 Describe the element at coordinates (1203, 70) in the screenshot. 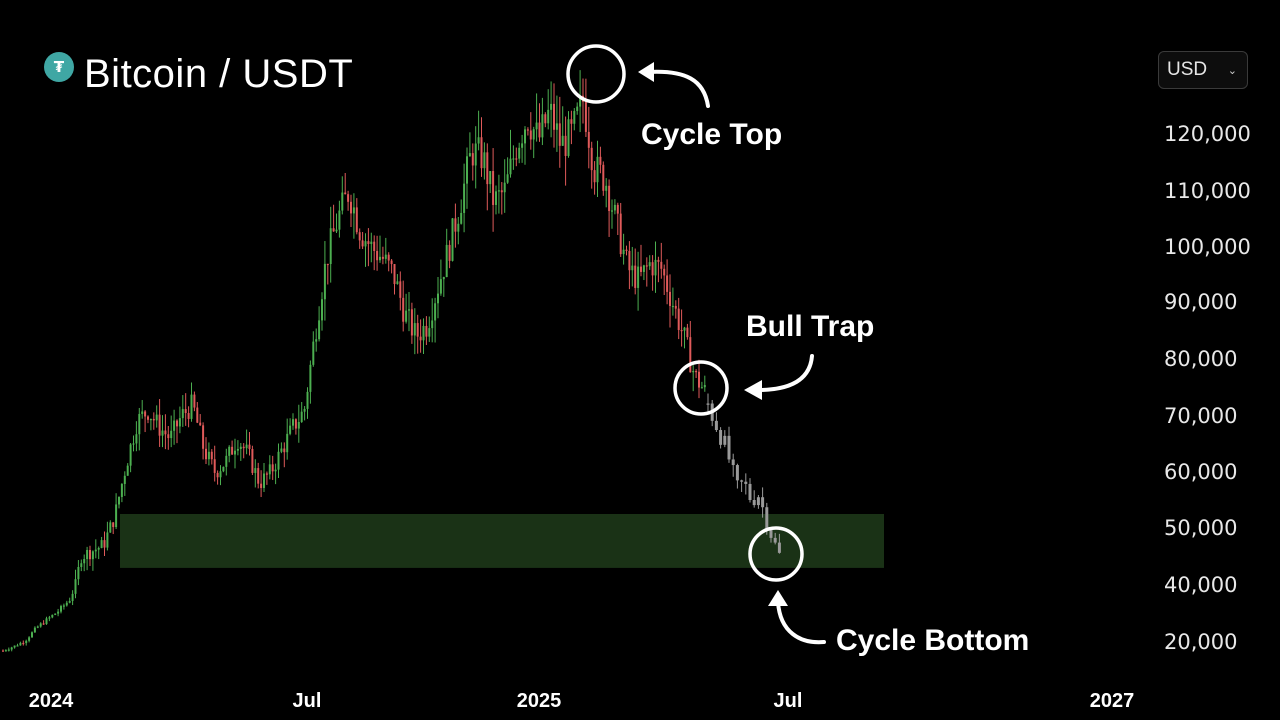

I see `currency-select: USD ⌄` at that location.